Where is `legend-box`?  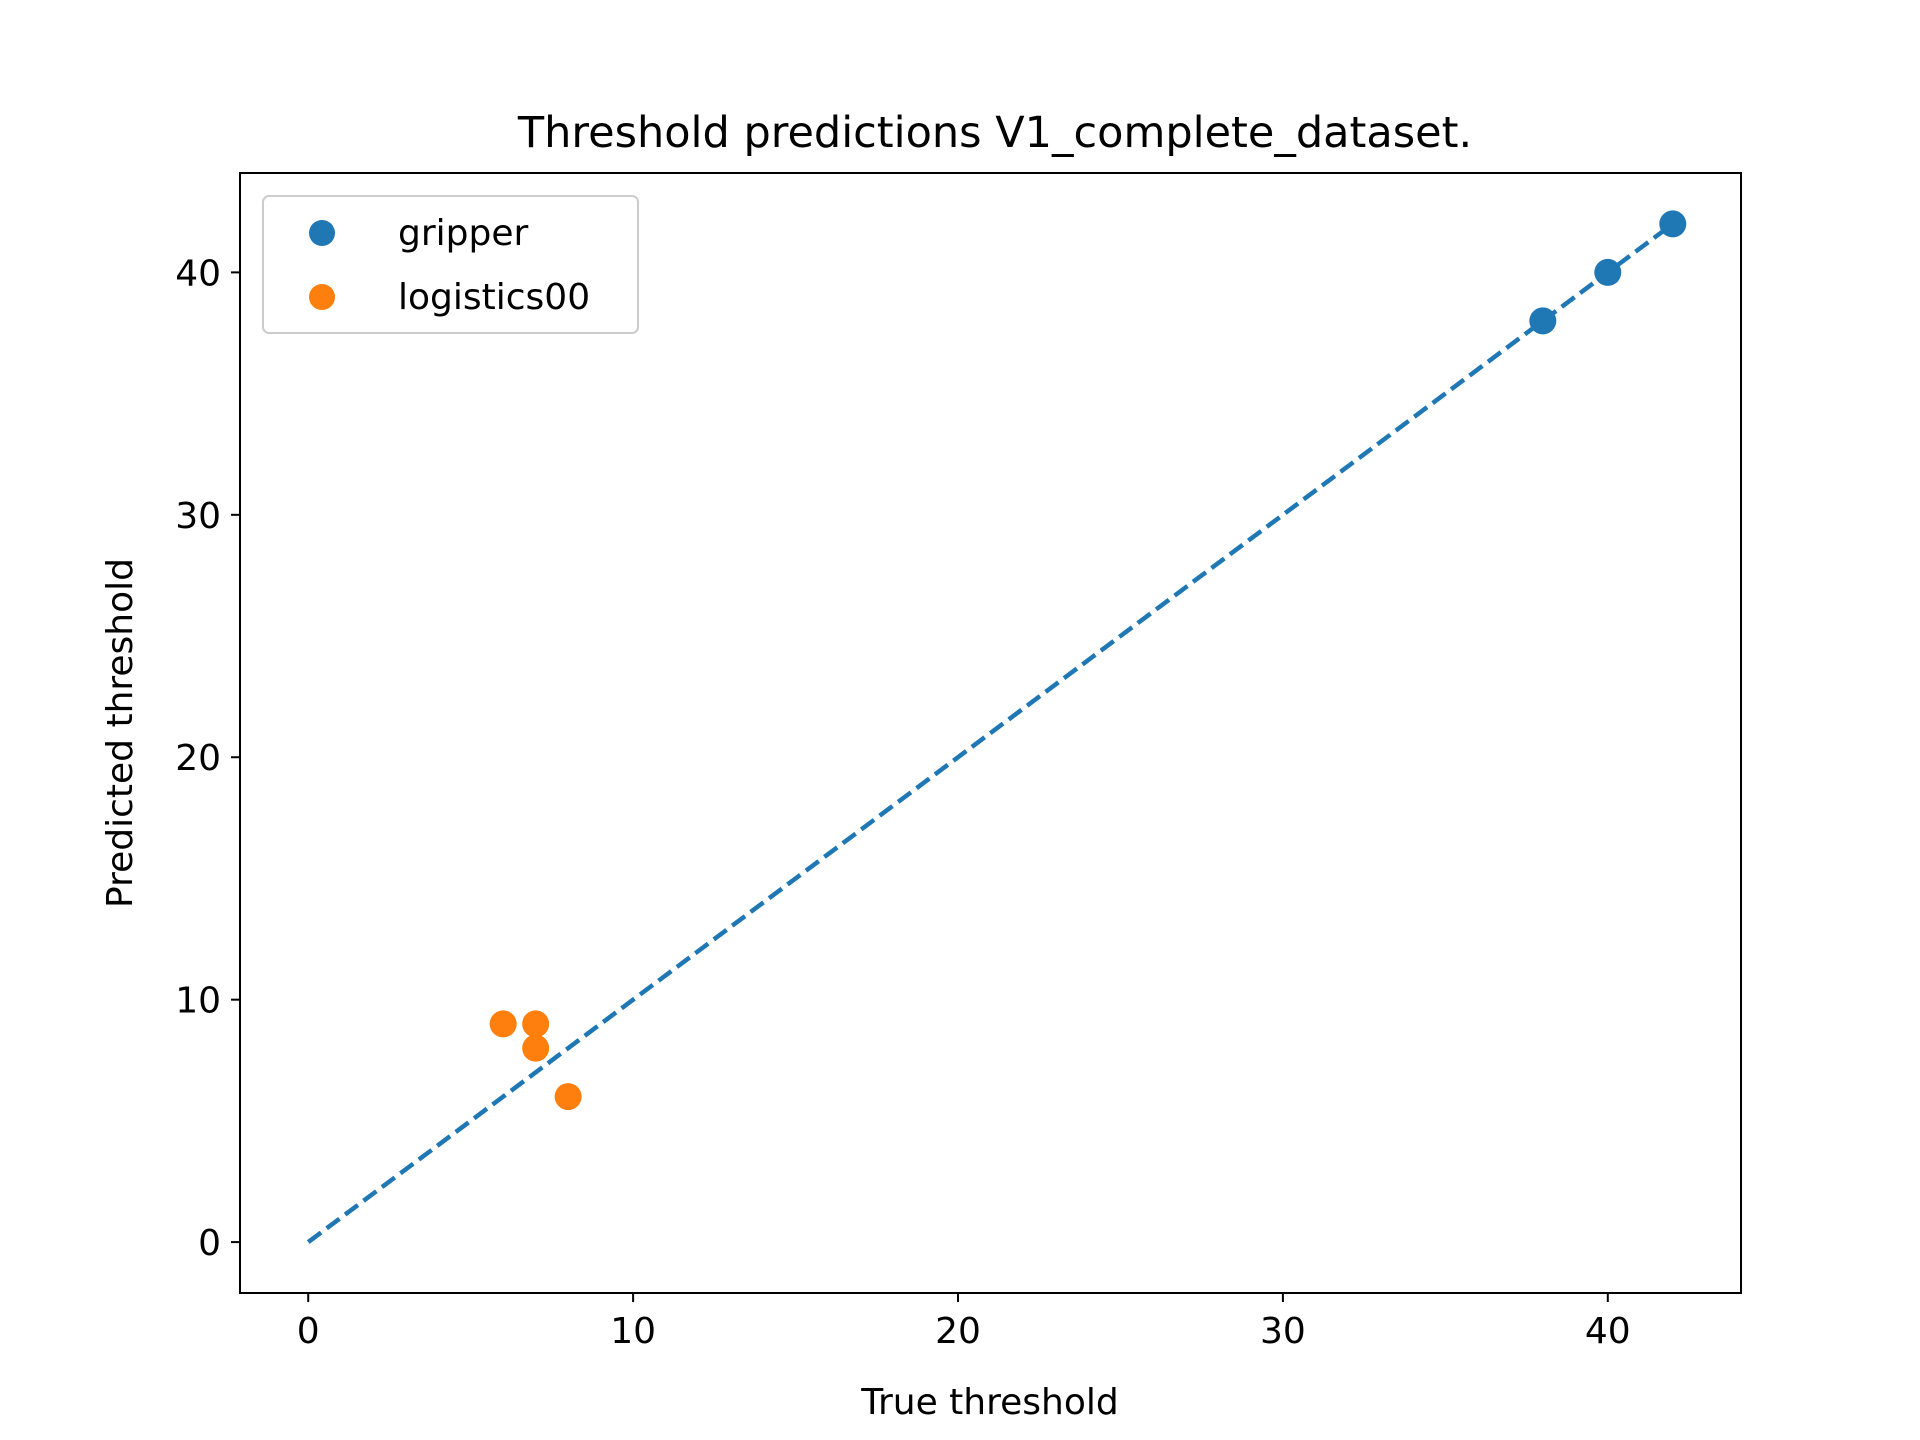
legend-box is located at coordinates (450, 264).